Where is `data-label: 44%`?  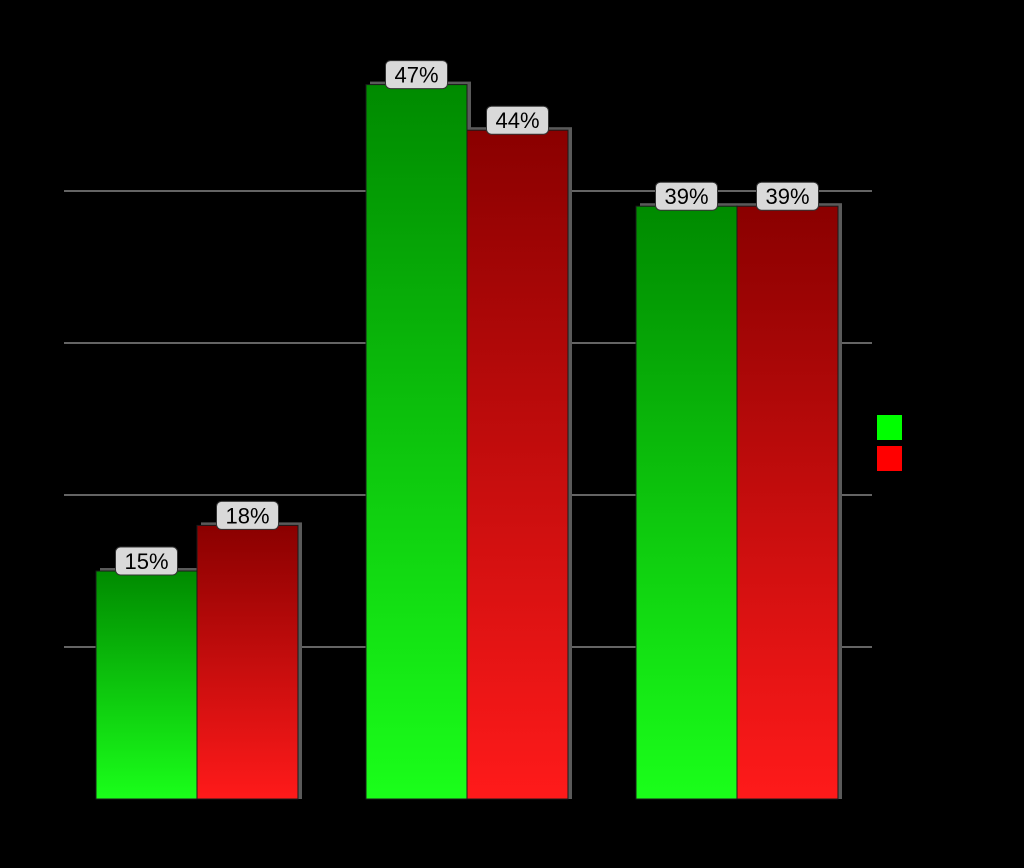 data-label: 44% is located at coordinates (517, 120).